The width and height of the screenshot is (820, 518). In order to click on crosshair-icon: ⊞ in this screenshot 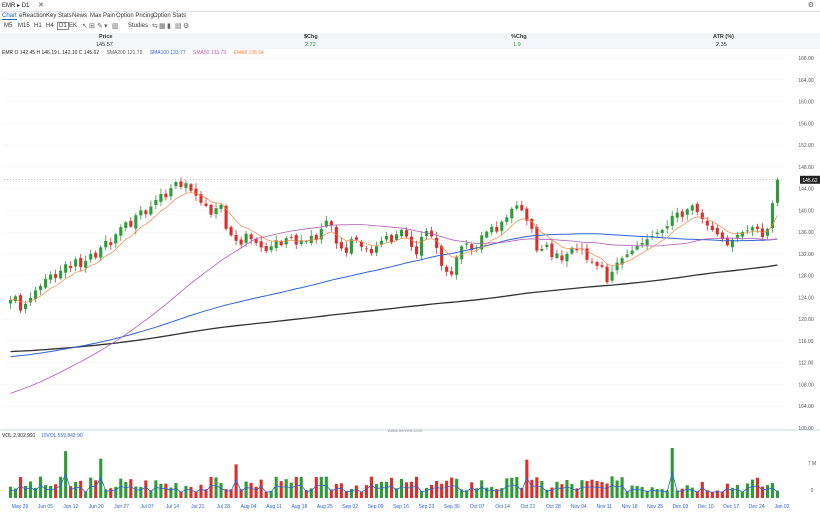, I will do `click(92, 26)`.